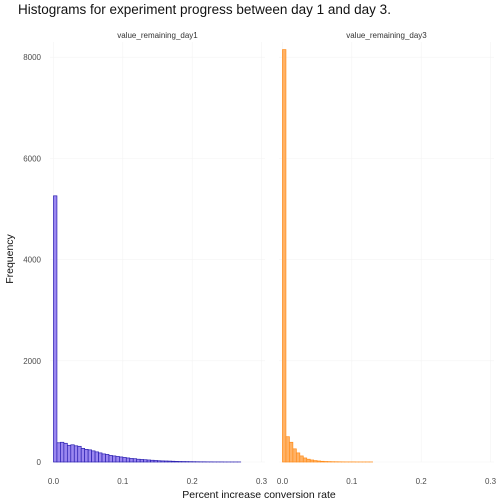  I want to click on y-tick-label: 6000, so click(32, 158).